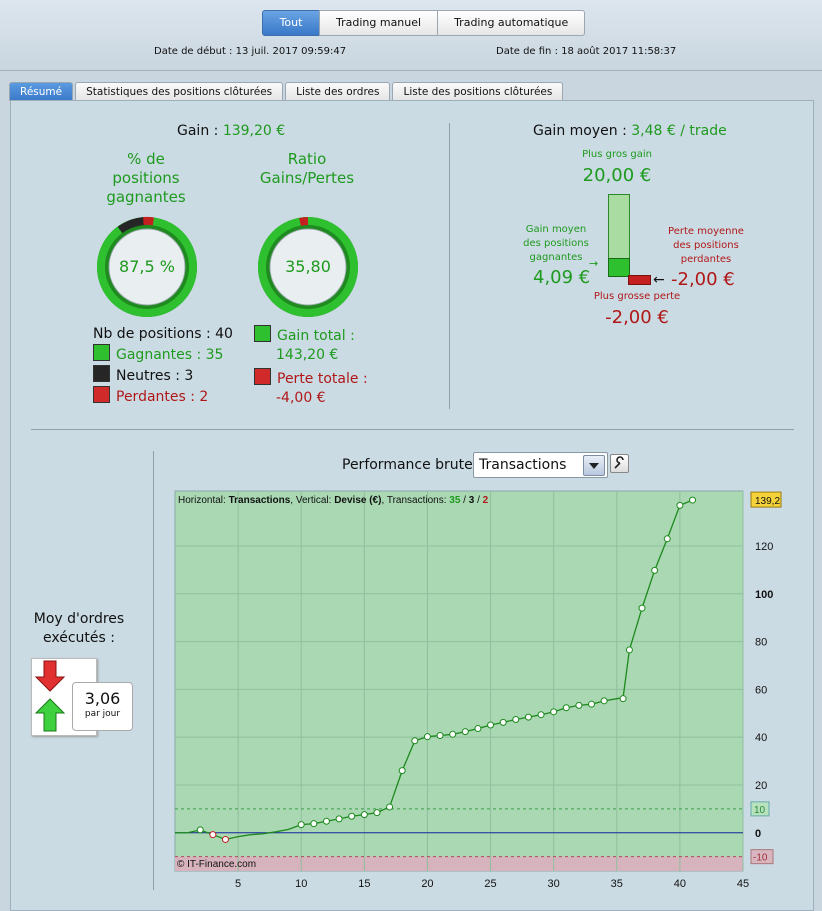  I want to click on losers-swatch, so click(101, 394).